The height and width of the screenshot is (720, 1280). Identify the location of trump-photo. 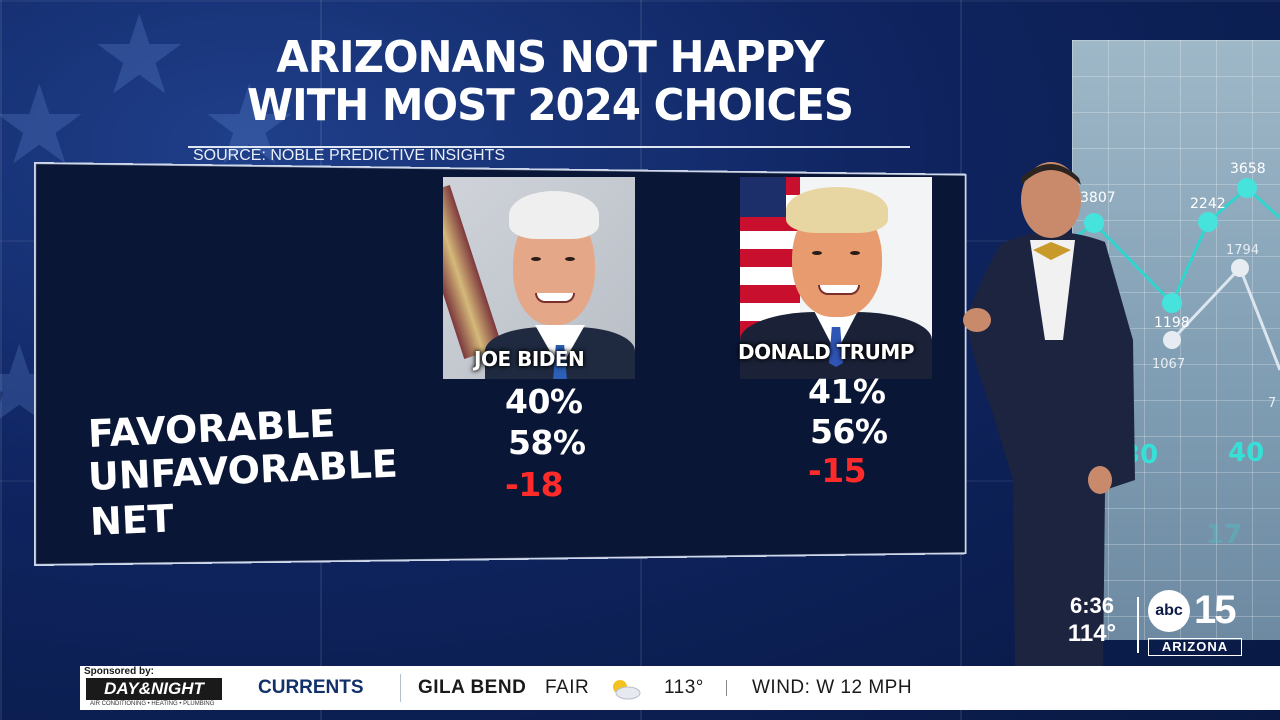
(836, 278).